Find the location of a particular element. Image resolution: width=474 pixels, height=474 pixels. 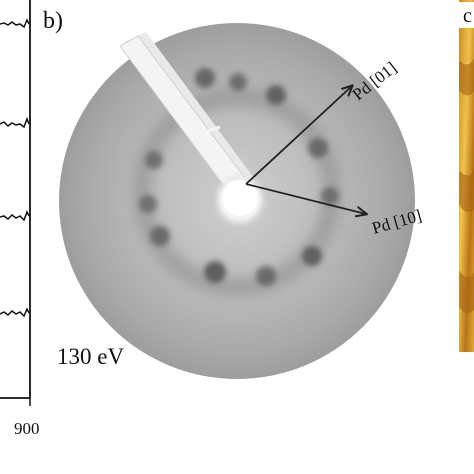

panel-b-label: b) is located at coordinates (53, 21).